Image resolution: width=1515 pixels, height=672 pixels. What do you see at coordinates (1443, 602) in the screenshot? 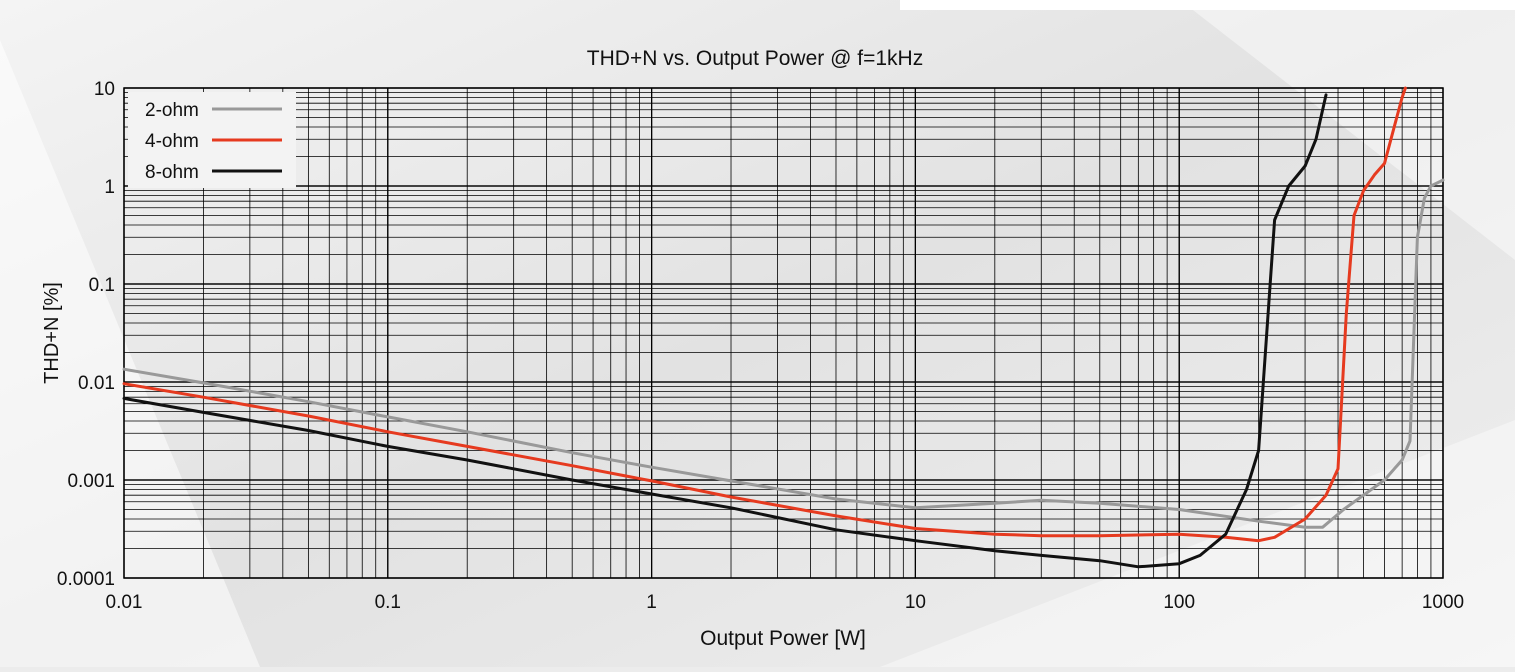
I see `x-tick-label: 1000` at bounding box center [1443, 602].